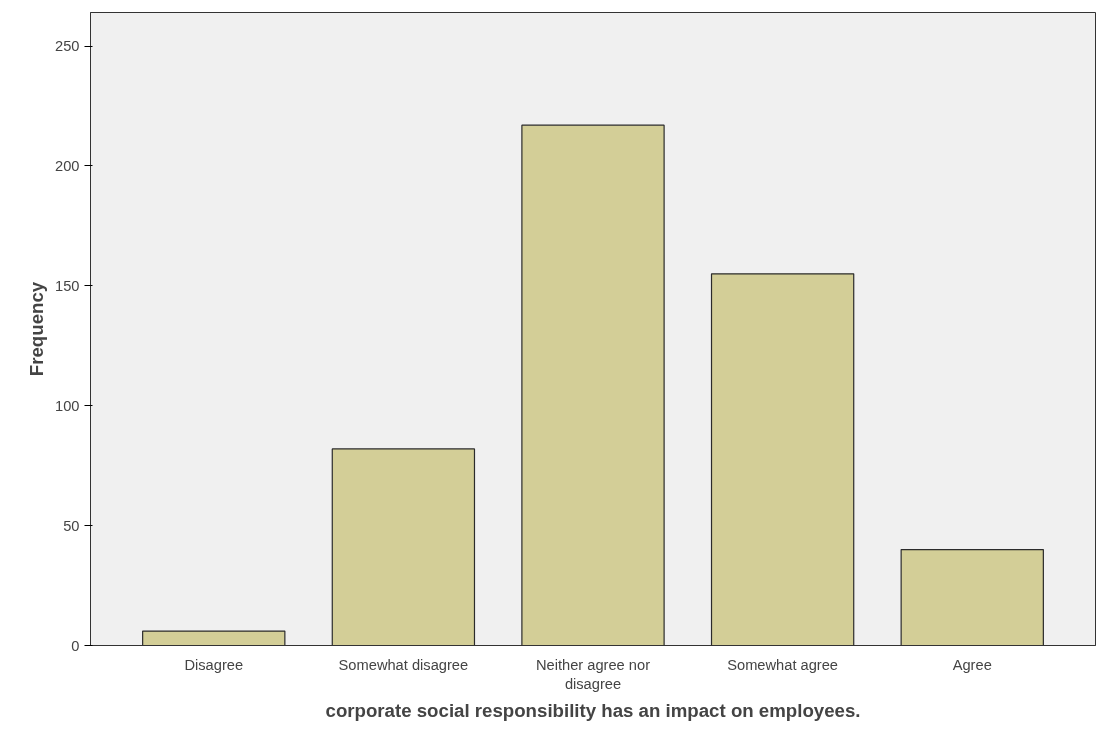 Image resolution: width=1119 pixels, height=745 pixels. What do you see at coordinates (71, 525) in the screenshot?
I see `y-tick-label: 50` at bounding box center [71, 525].